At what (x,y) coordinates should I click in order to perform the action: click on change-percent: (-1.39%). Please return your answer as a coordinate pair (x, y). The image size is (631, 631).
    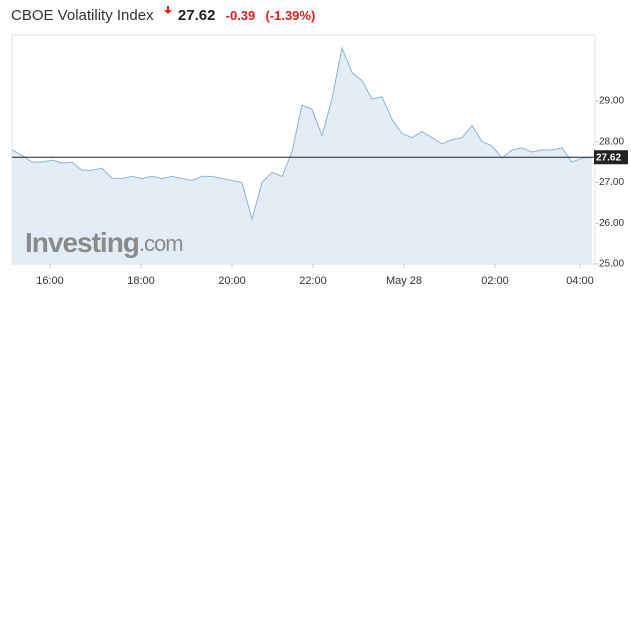
    Looking at the image, I should click on (290, 15).